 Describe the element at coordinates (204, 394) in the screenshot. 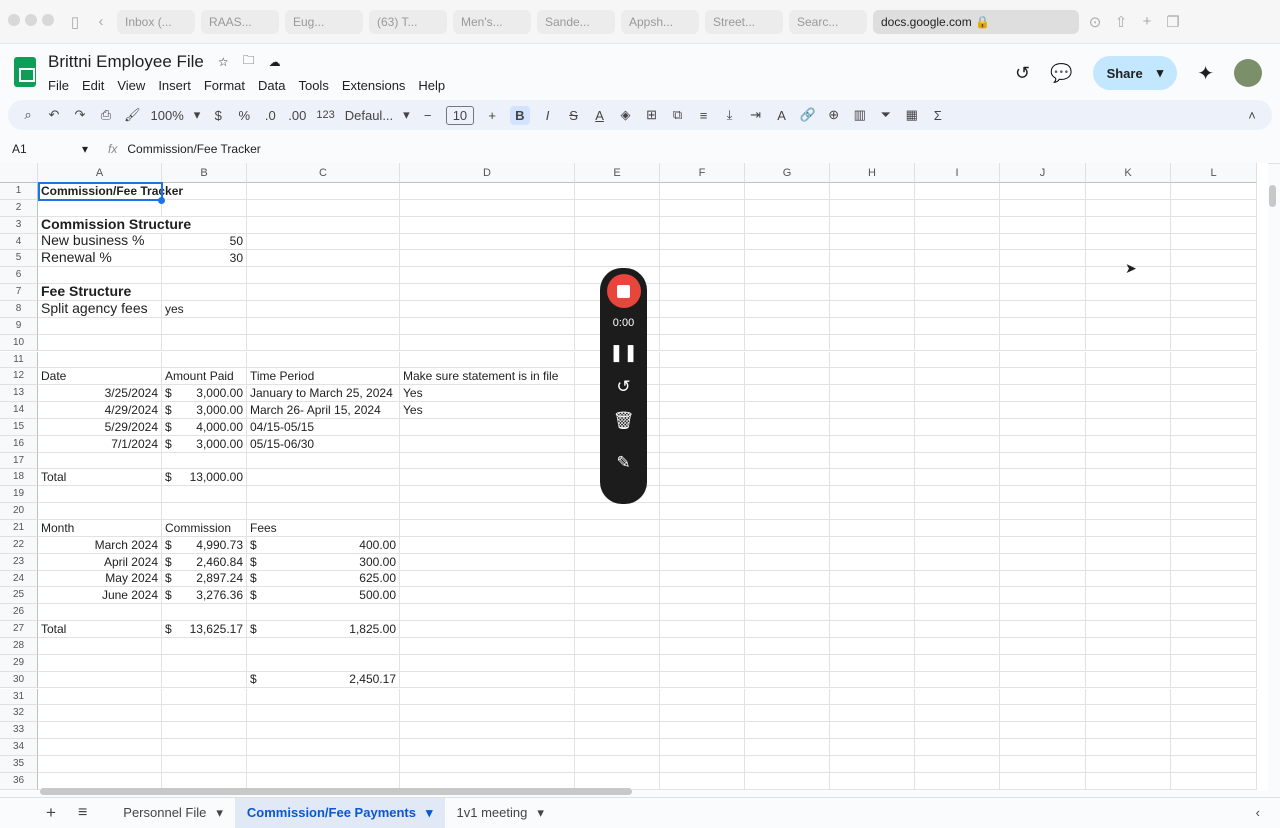

I see `grid-cell: $3,000.00` at that location.